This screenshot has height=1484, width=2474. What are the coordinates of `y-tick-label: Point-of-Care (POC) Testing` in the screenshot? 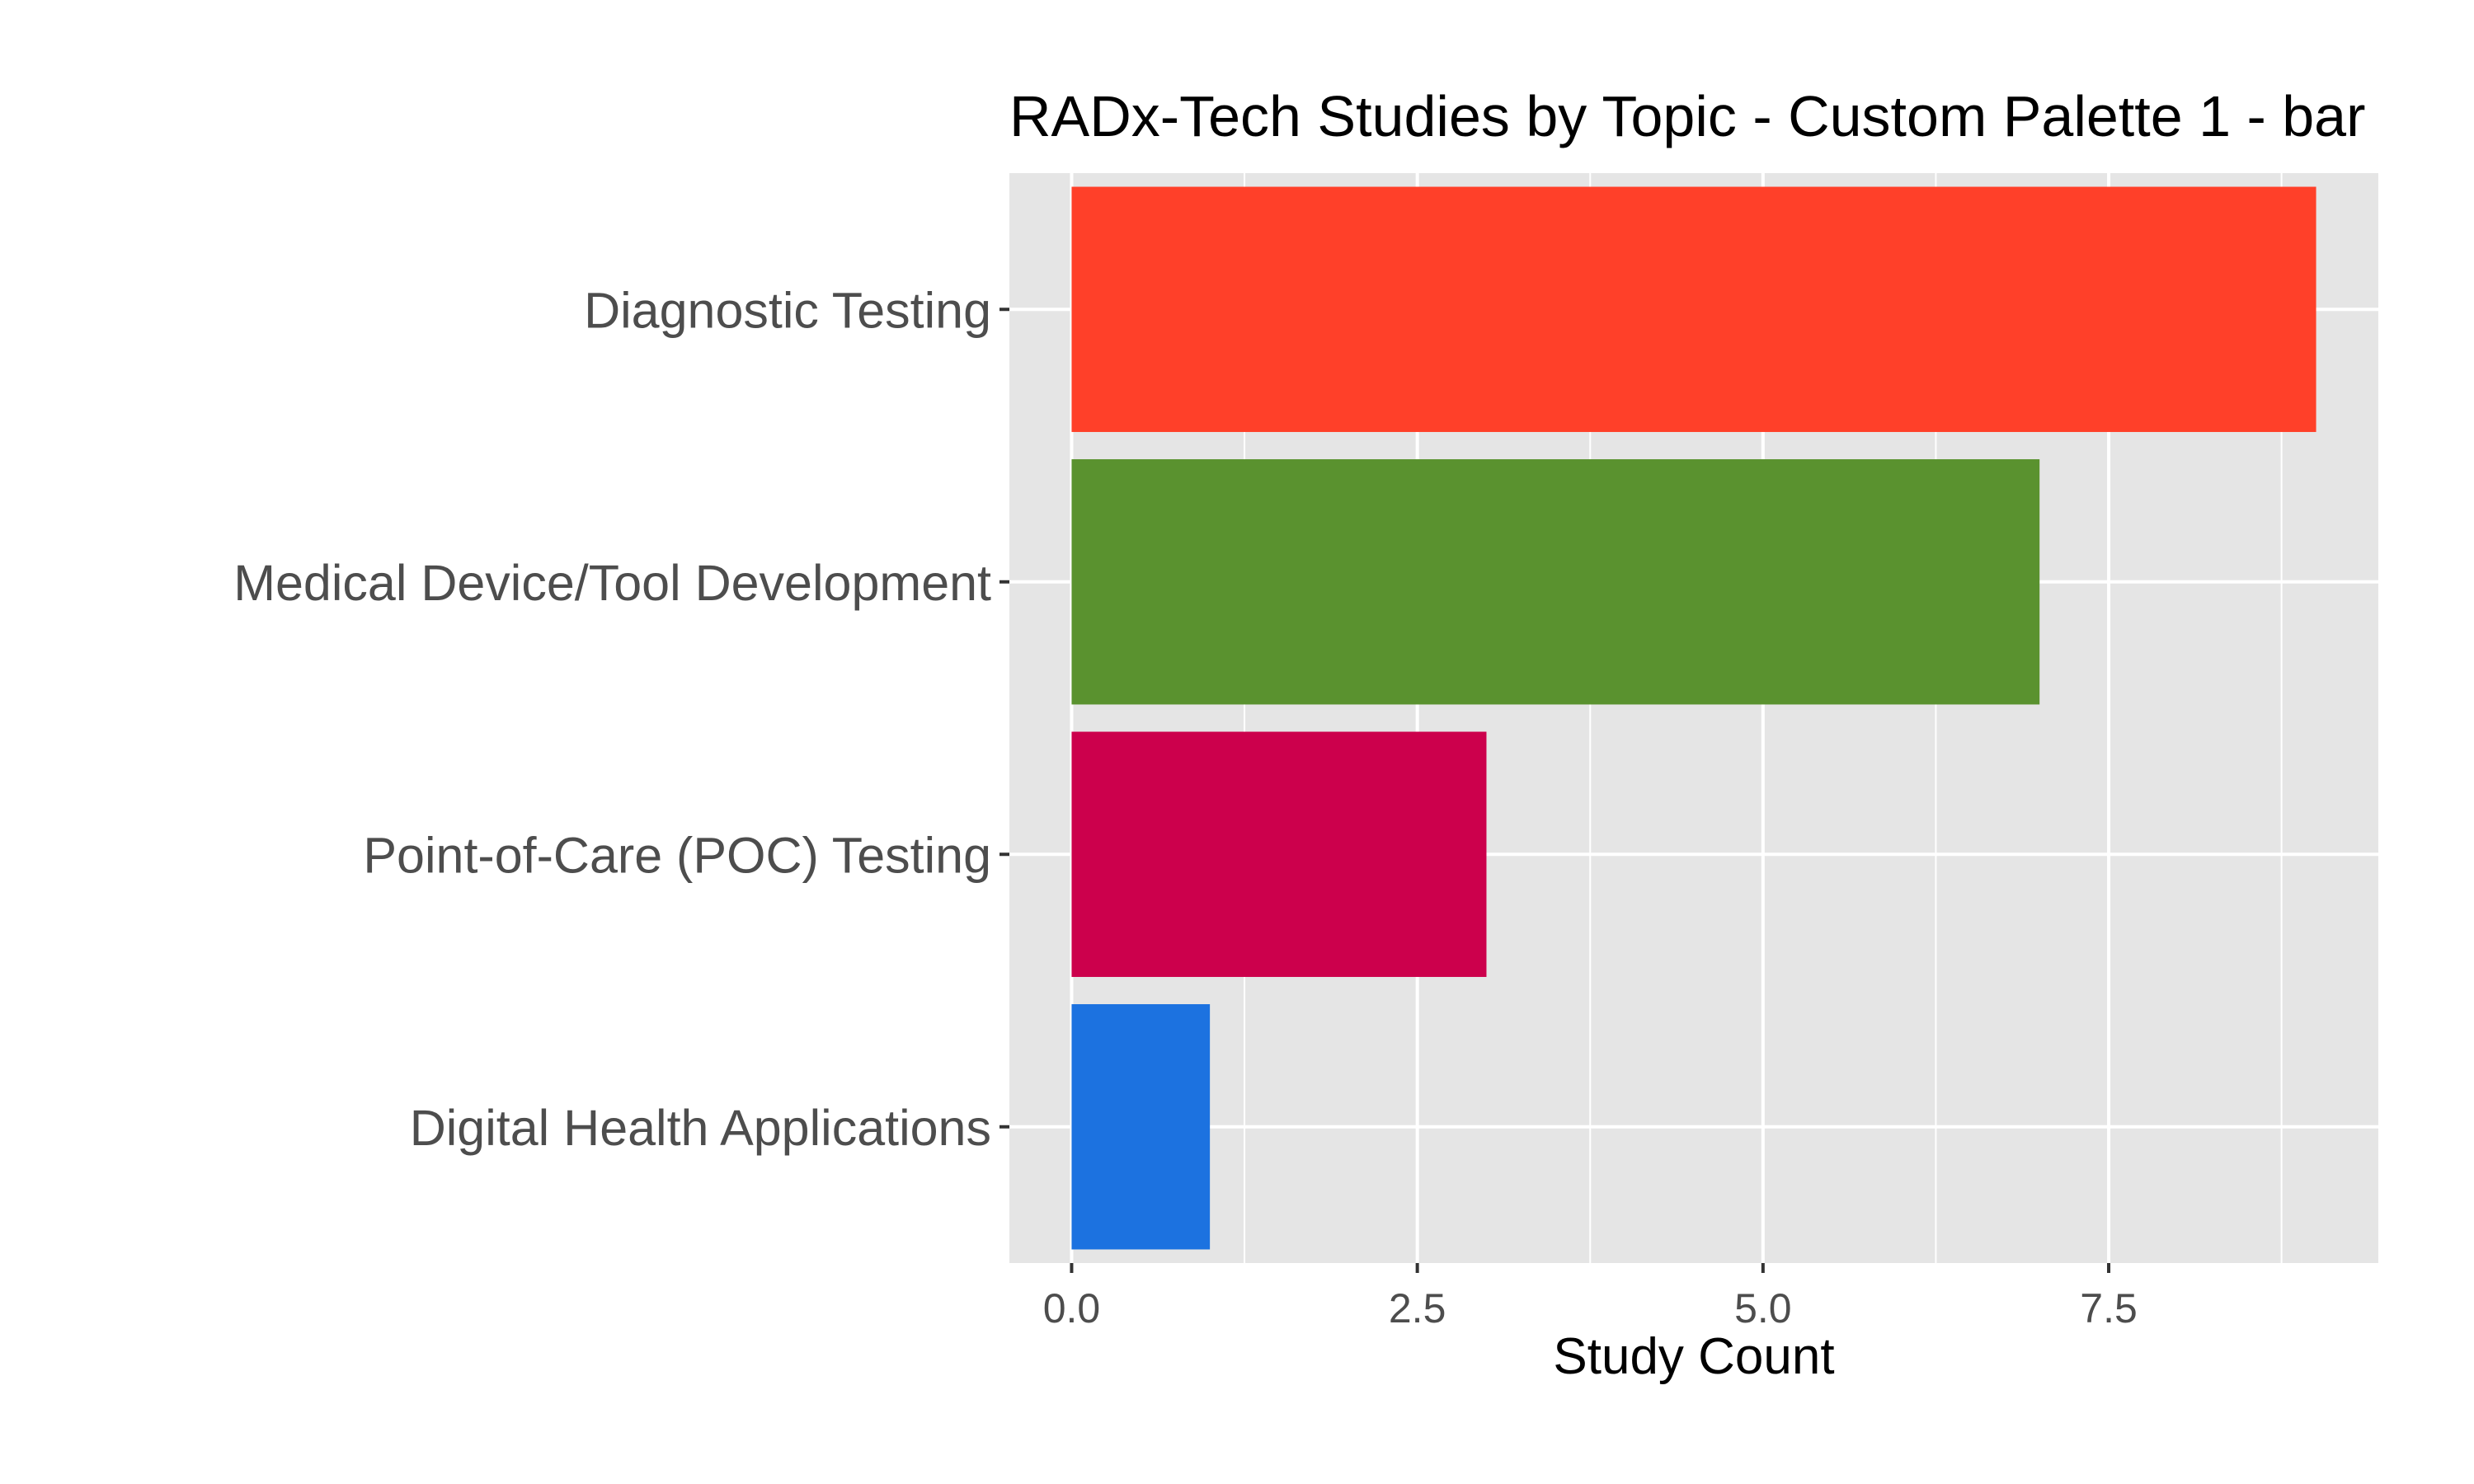 It's located at (677, 855).